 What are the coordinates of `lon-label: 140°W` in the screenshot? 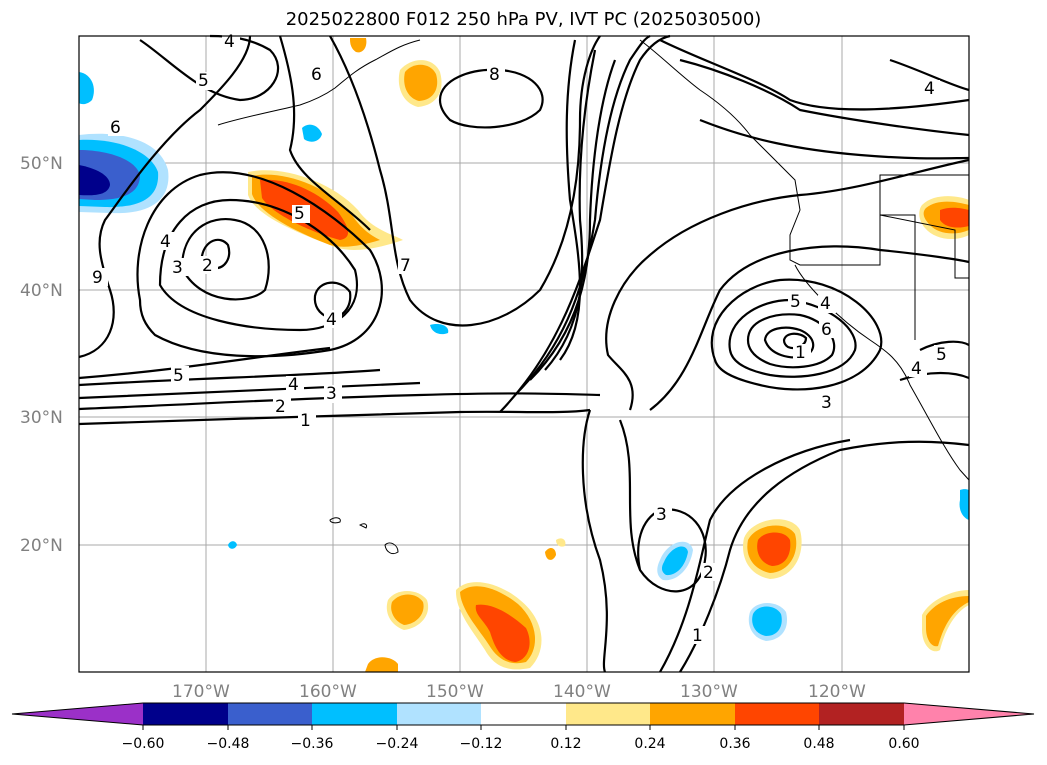 It's located at (582, 692).